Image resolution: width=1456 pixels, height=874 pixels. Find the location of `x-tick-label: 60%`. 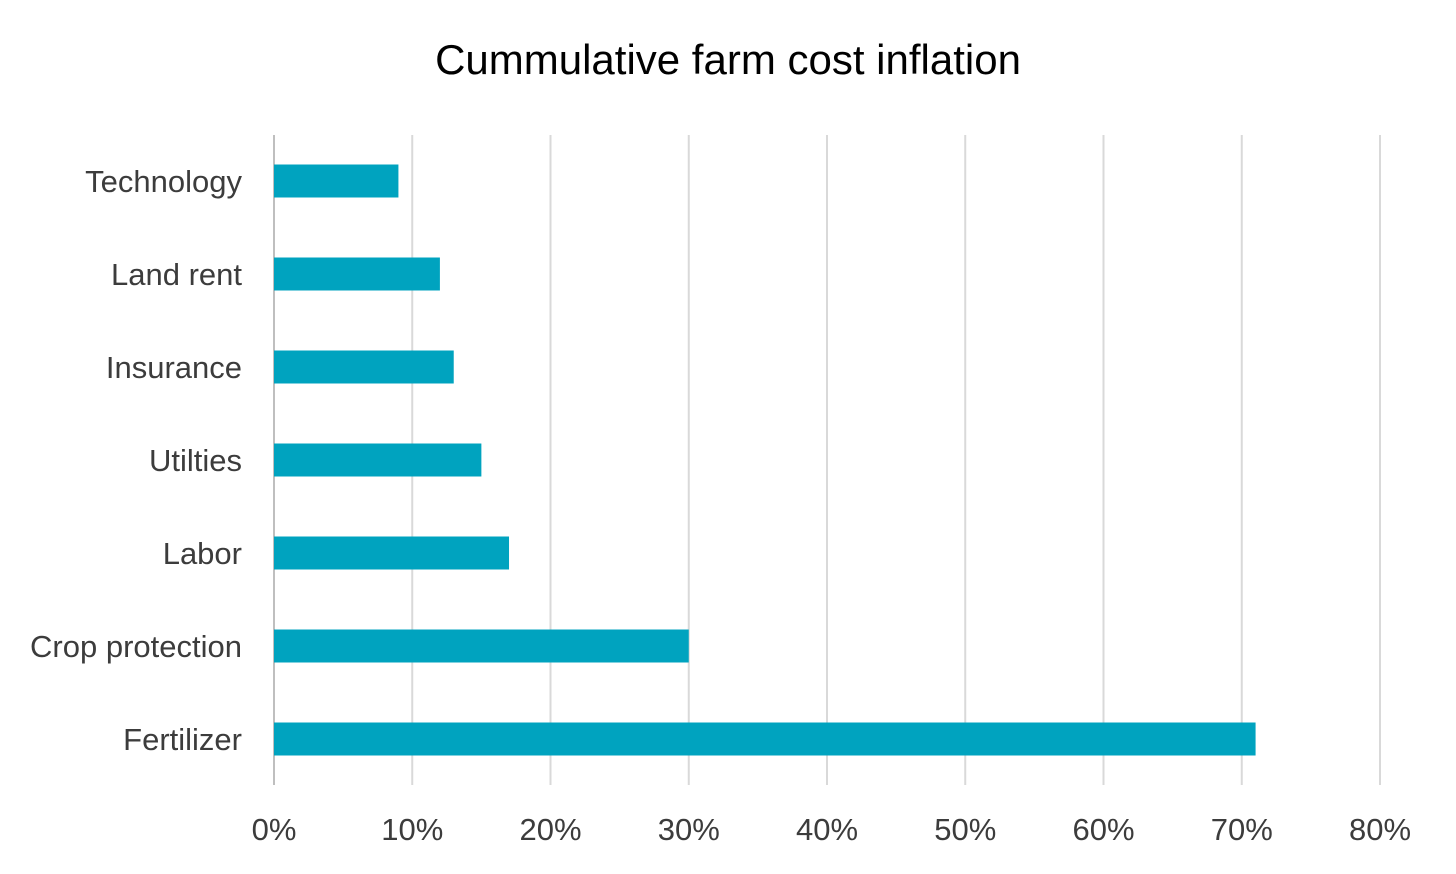

x-tick-label: 60% is located at coordinates (1103, 829).